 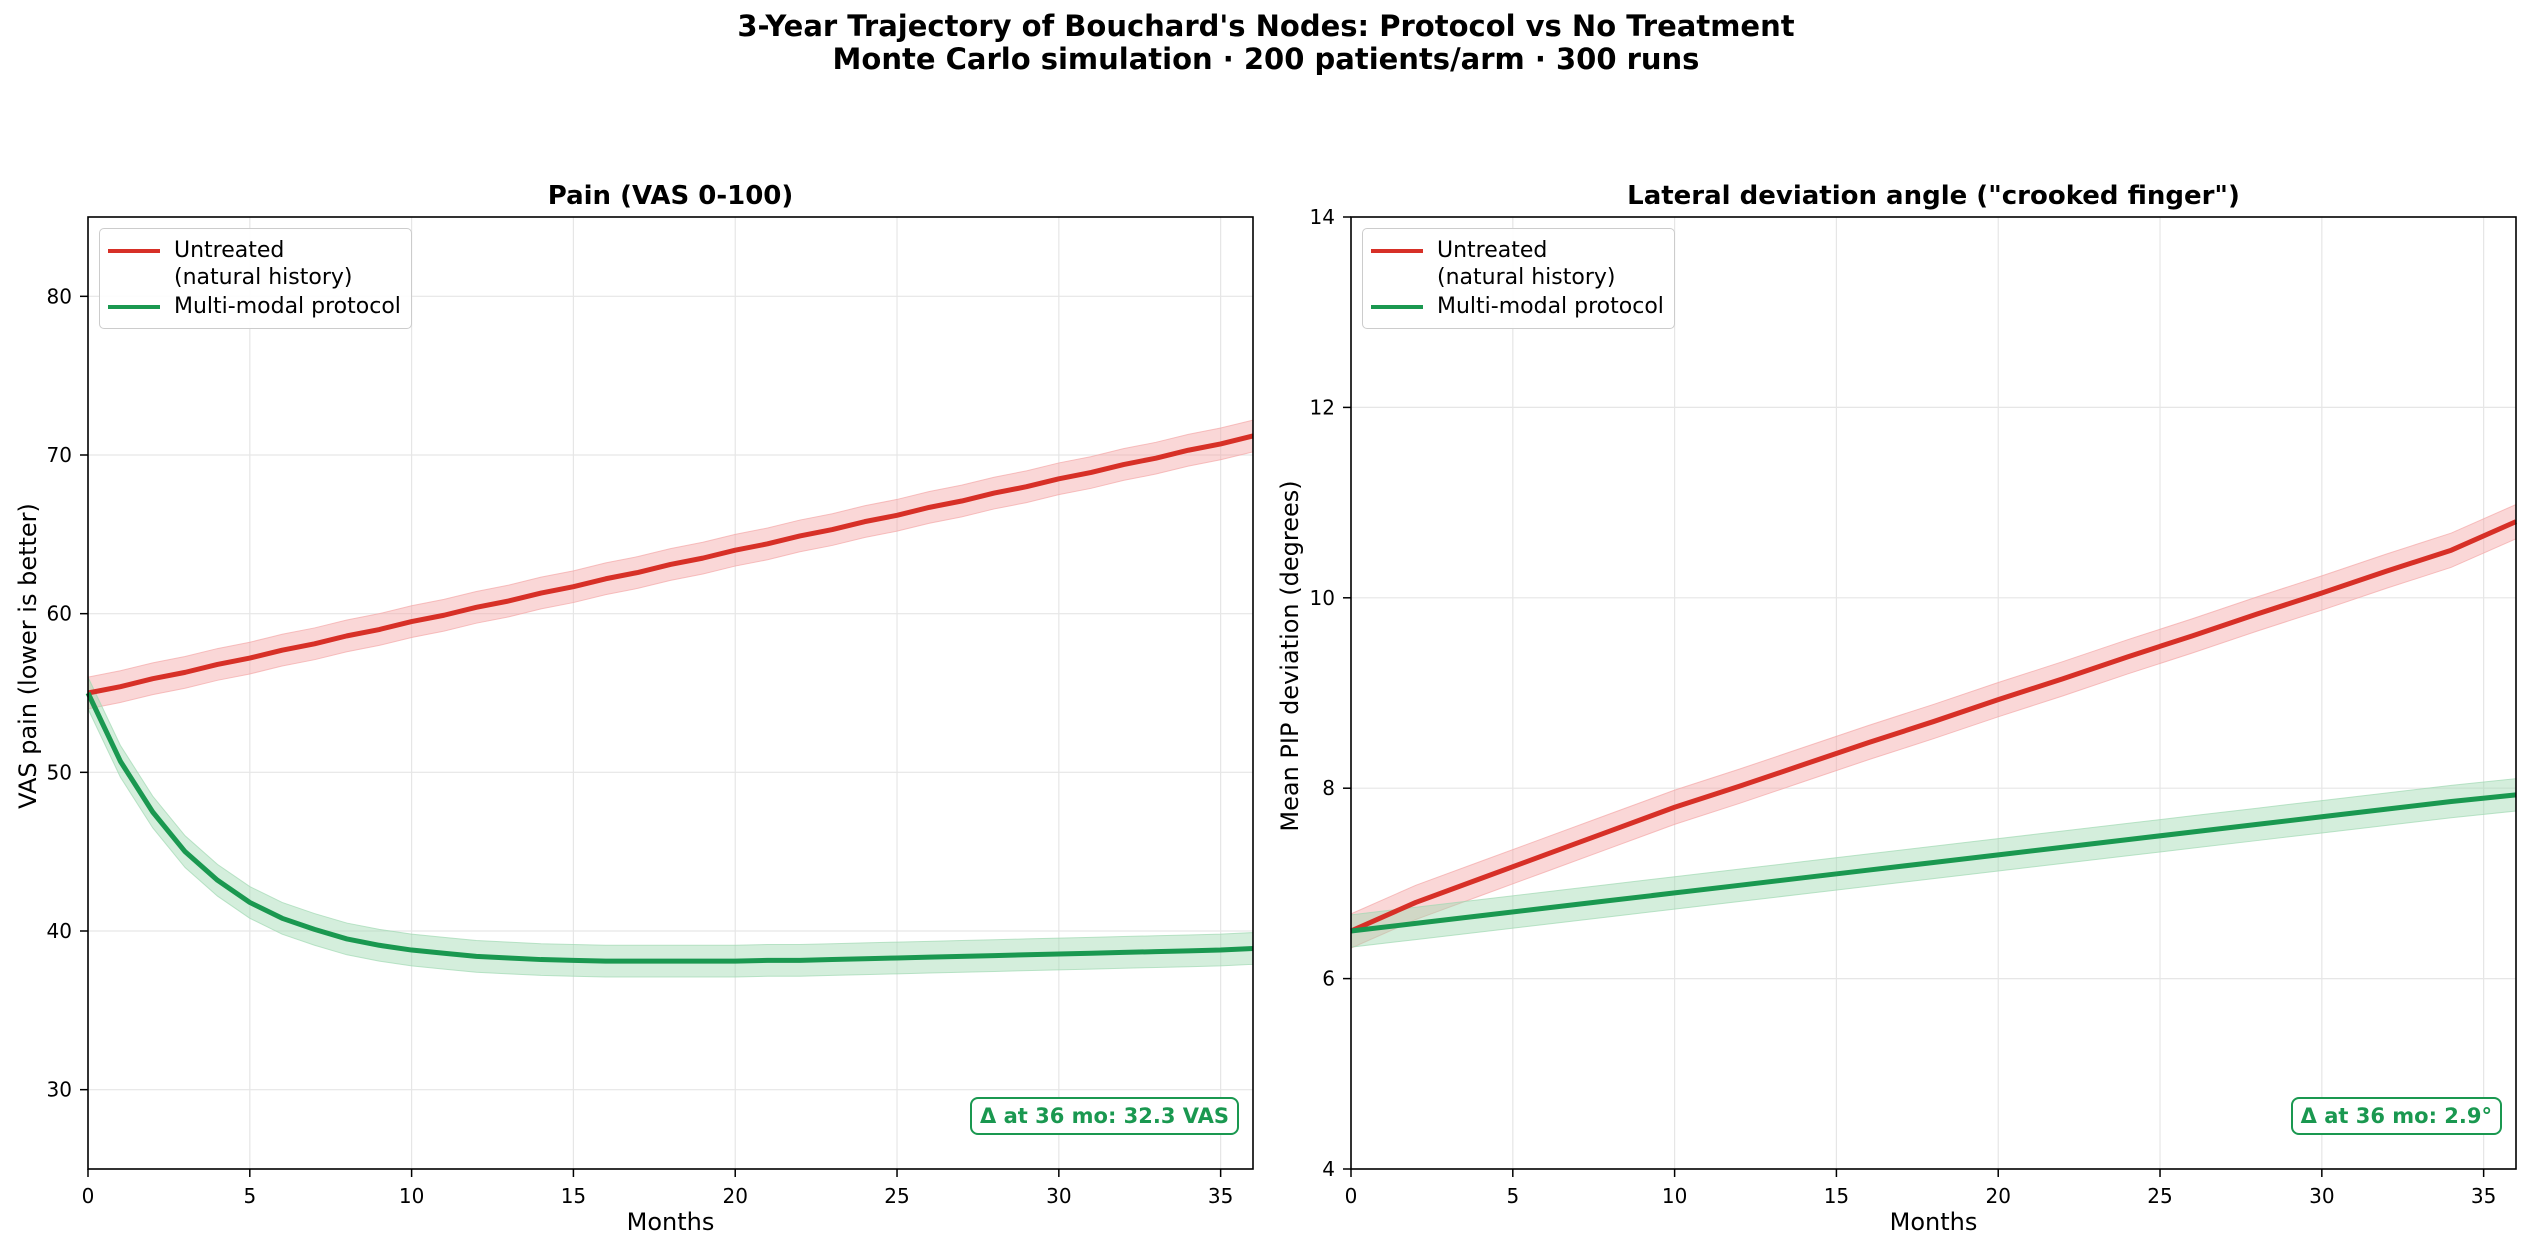 I want to click on pain-xtick-label: 25, so click(x=896, y=1196).